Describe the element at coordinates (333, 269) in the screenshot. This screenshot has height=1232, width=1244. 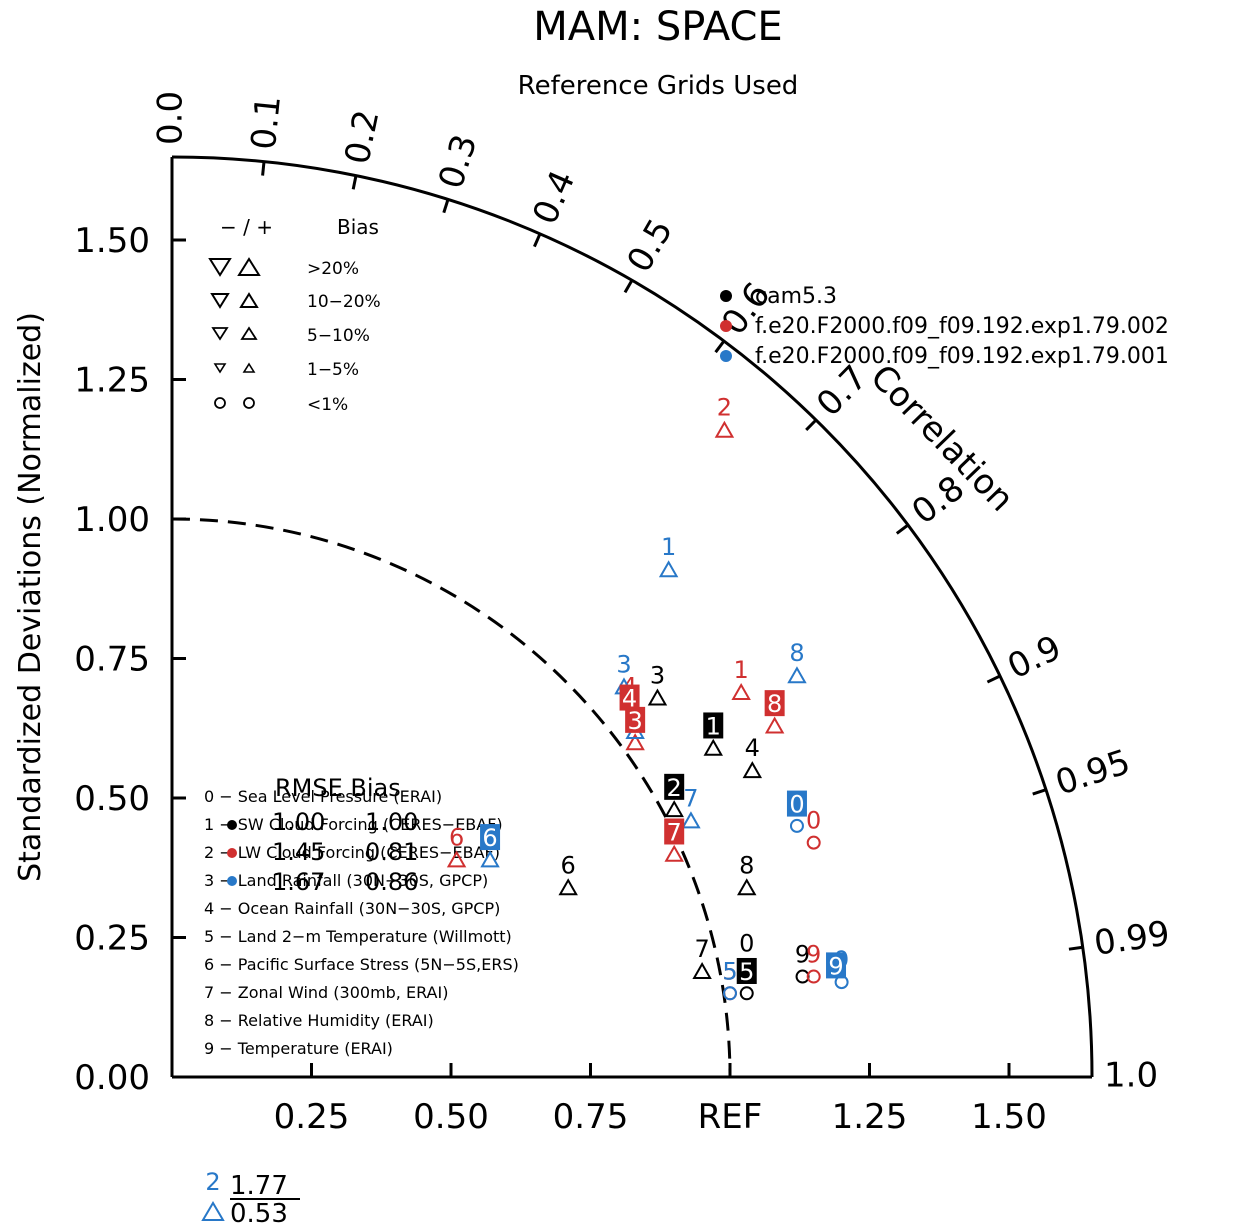
I see `bias-legend-row: >20%` at that location.